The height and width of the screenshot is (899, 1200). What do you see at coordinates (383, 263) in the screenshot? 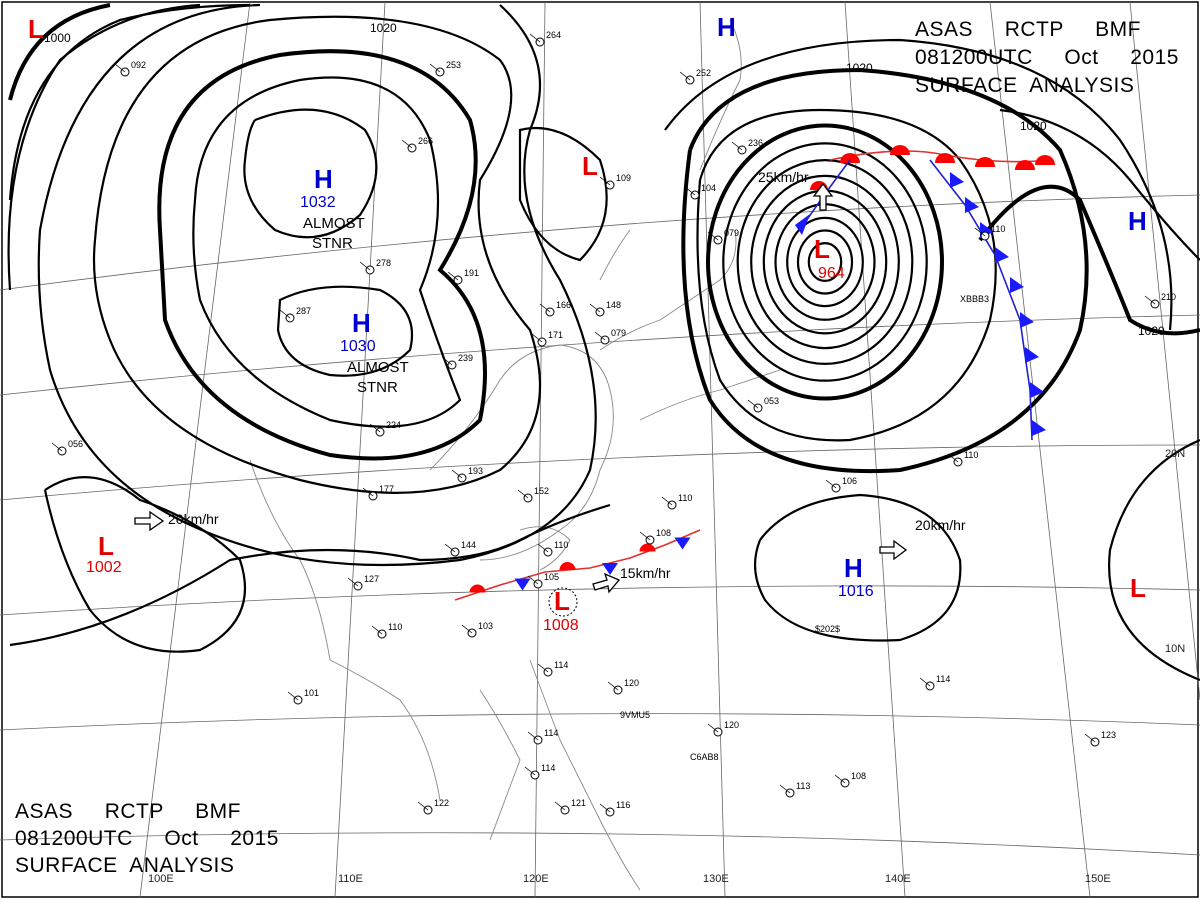
I see `station-pressure: 278` at bounding box center [383, 263].